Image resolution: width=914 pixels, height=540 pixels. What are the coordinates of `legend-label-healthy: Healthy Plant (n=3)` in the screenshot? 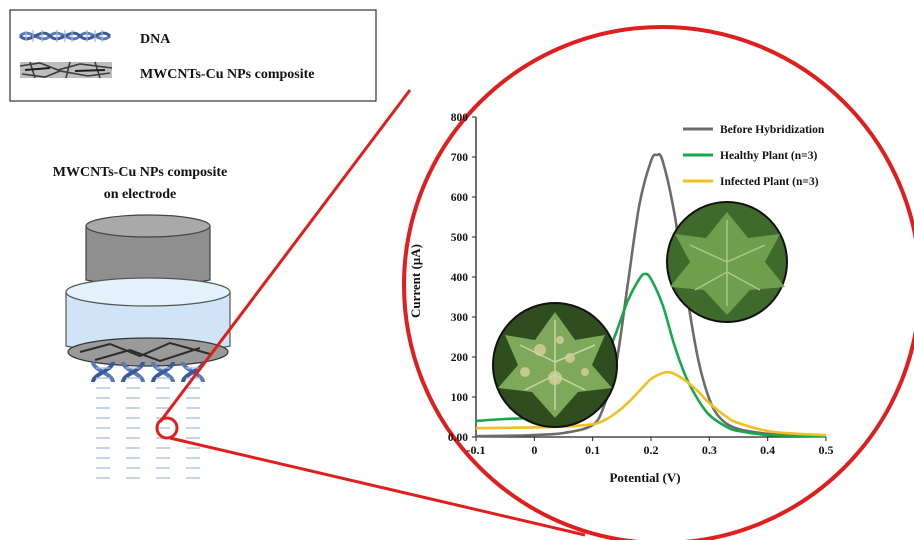 It's located at (768, 156).